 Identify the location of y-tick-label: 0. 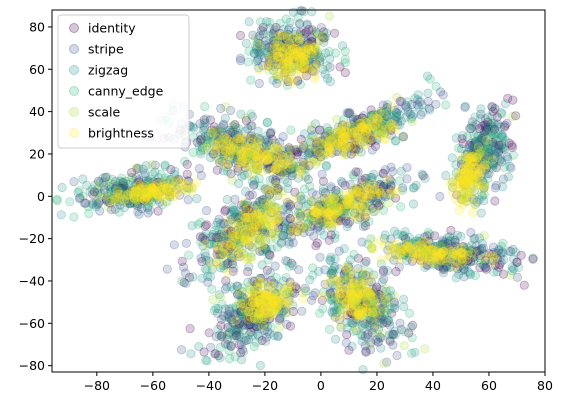
(41, 196).